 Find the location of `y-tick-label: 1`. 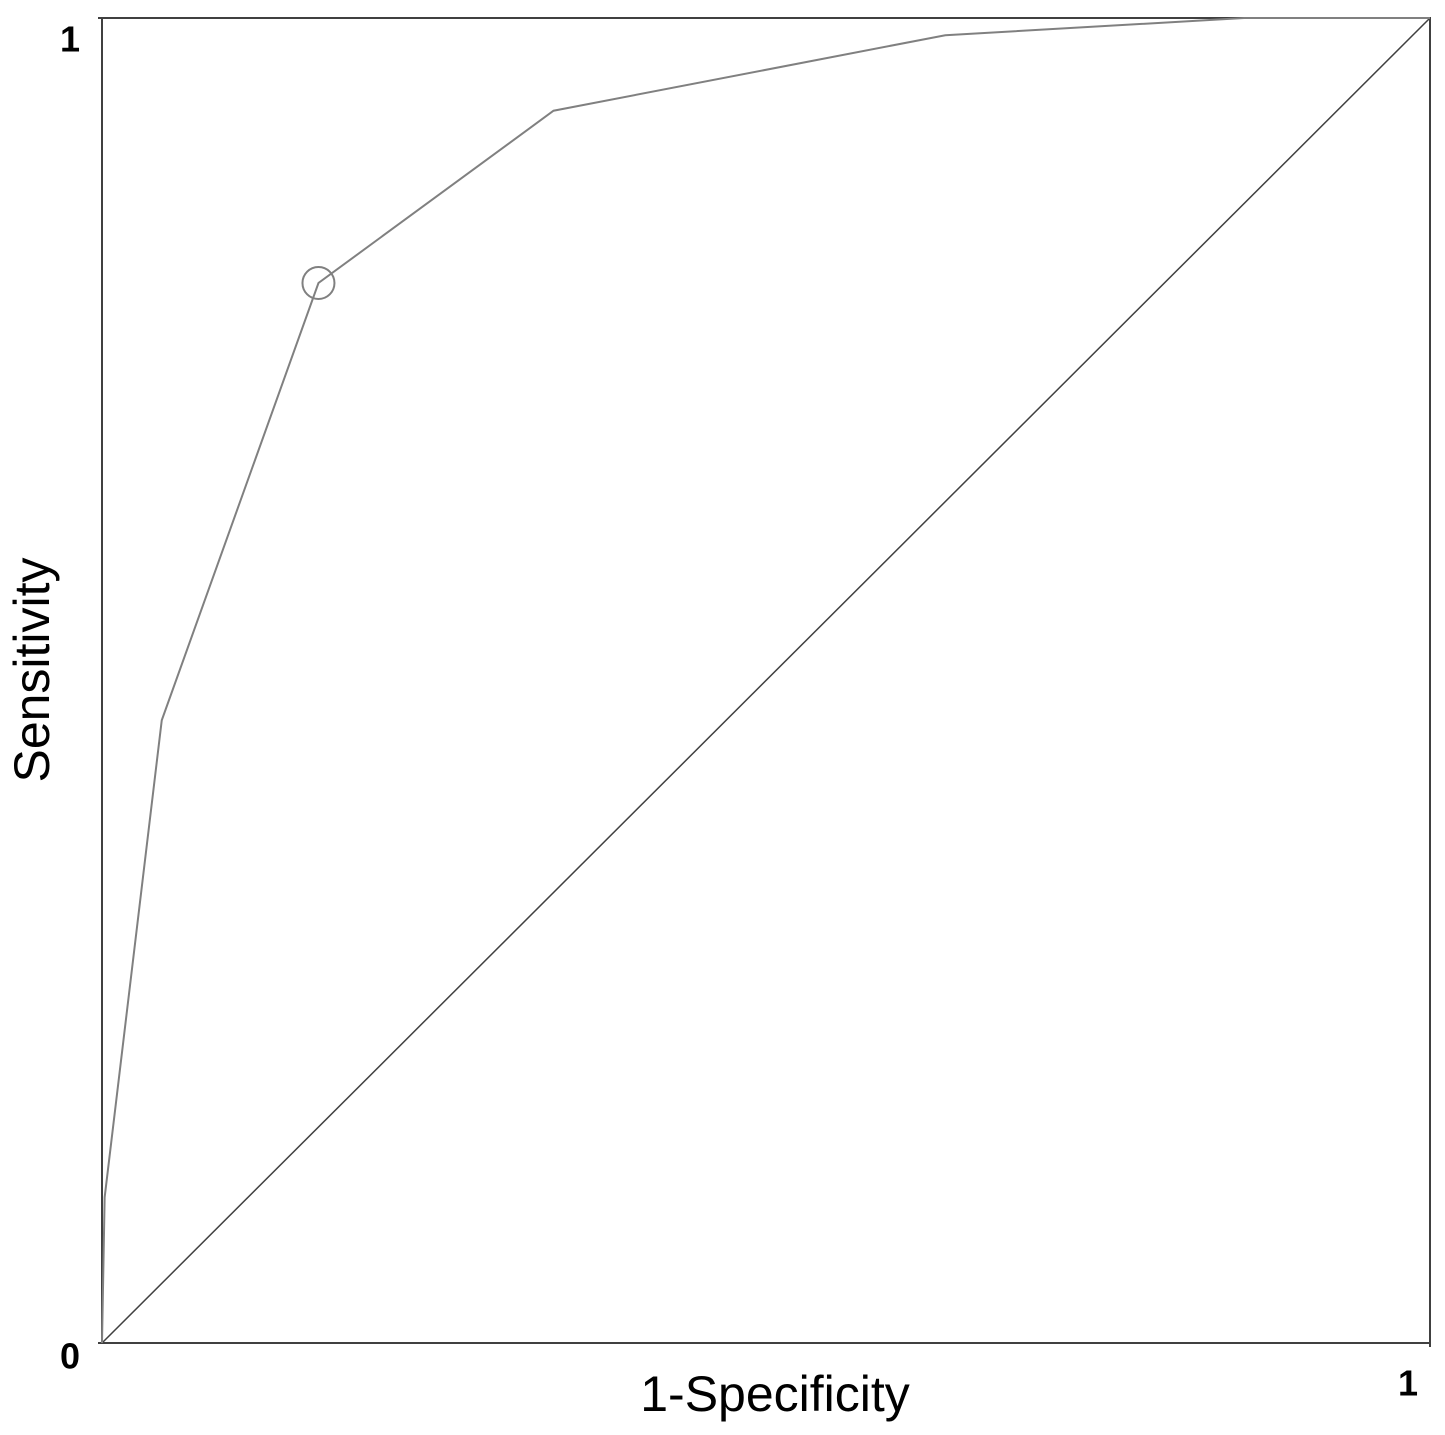

y-tick-label: 1 is located at coordinates (70, 39).